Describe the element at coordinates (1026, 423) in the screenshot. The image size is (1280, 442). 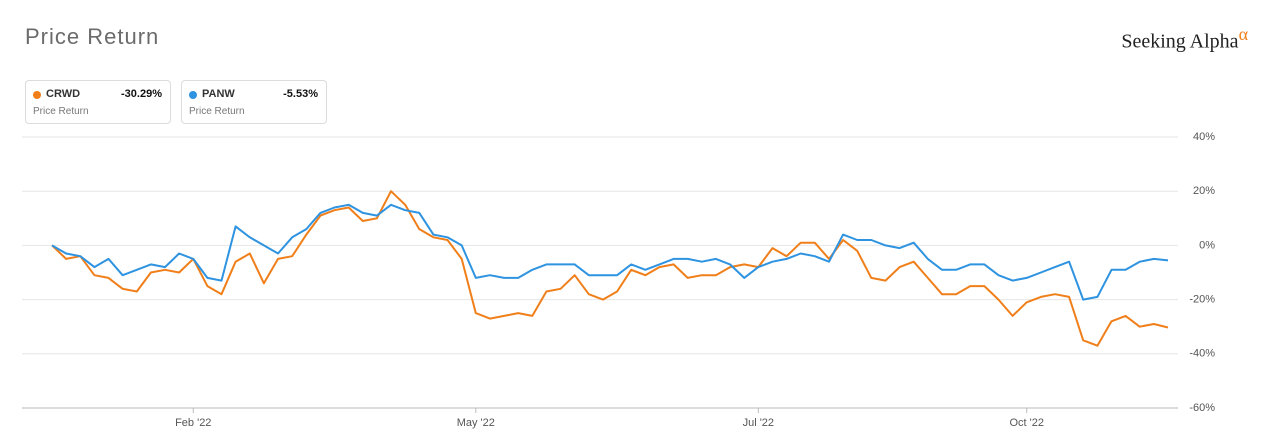
I see `x-tick-label: Oct '22` at that location.